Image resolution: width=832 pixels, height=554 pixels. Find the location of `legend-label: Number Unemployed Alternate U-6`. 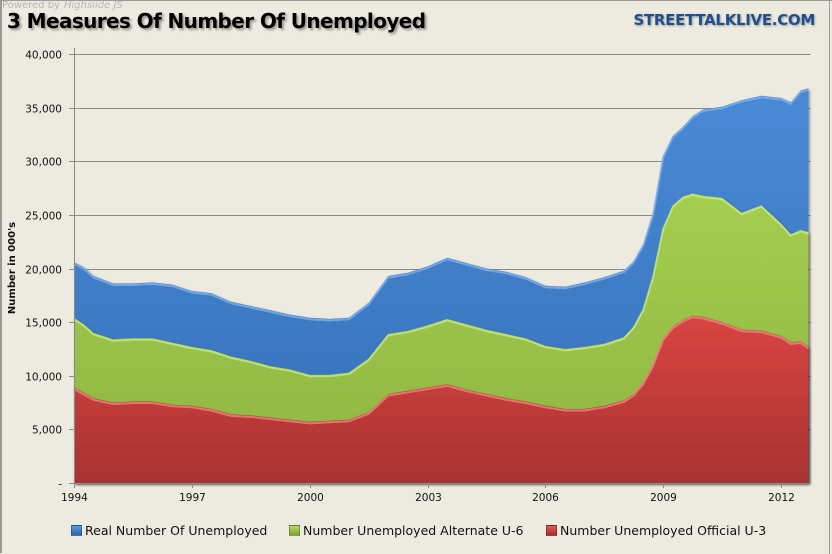

legend-label: Number Unemployed Alternate U-6 is located at coordinates (413, 530).